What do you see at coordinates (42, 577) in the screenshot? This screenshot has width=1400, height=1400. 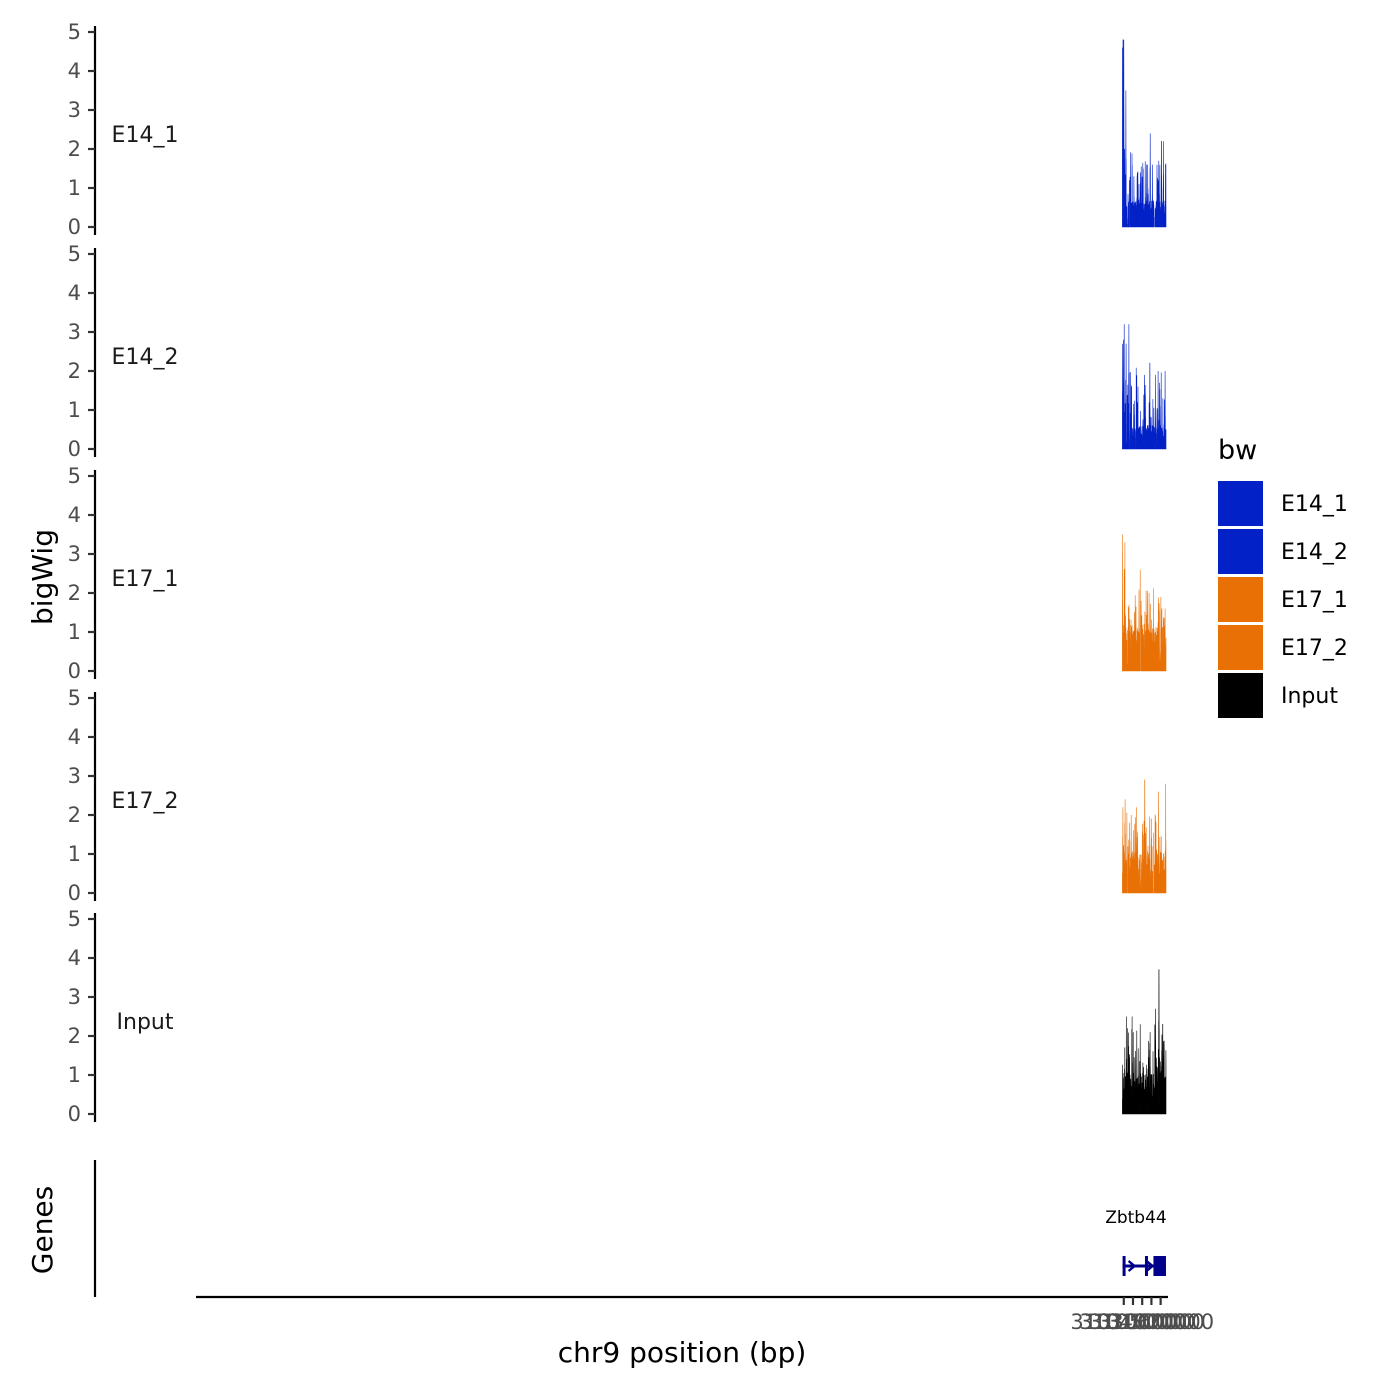 I see `y-axis-title: bigWig` at bounding box center [42, 577].